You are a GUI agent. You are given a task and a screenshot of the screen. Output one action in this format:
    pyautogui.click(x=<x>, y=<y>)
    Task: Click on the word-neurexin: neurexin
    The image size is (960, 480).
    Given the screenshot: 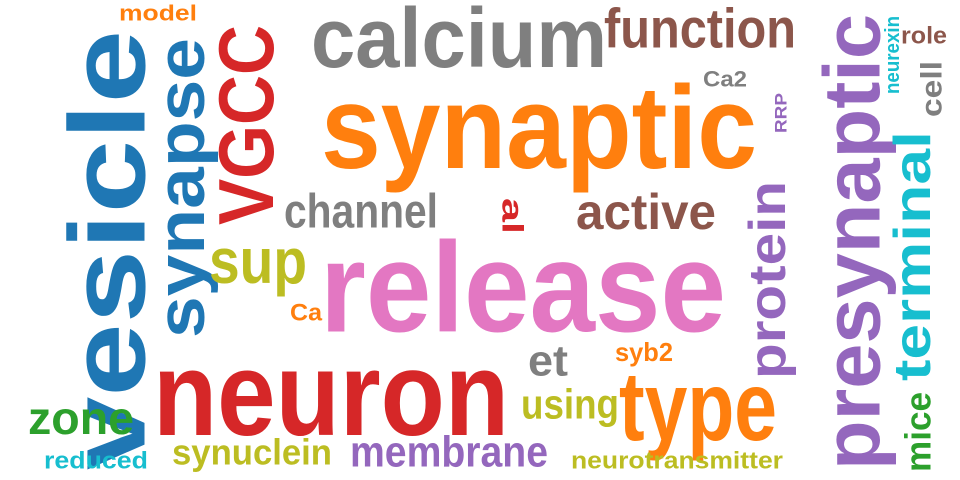 What is the action you would take?
    pyautogui.click(x=893, y=55)
    